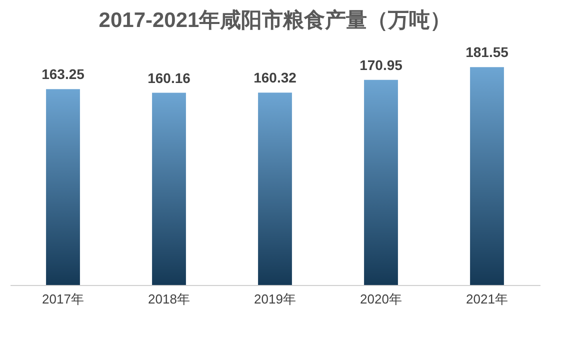 The height and width of the screenshot is (339, 570). Describe the element at coordinates (381, 299) in the screenshot. I see `x-tick-label: 2020年` at that location.